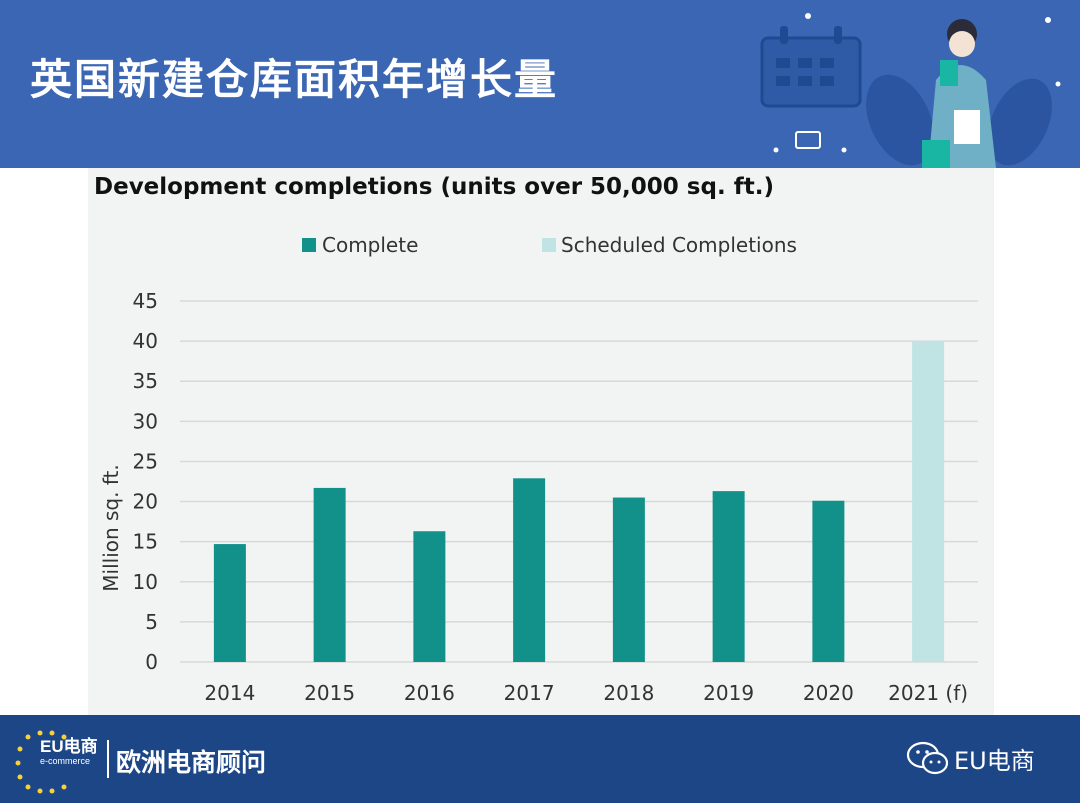  Describe the element at coordinates (191, 762) in the screenshot. I see `footer-brand: 欧洲电商顾问` at that location.